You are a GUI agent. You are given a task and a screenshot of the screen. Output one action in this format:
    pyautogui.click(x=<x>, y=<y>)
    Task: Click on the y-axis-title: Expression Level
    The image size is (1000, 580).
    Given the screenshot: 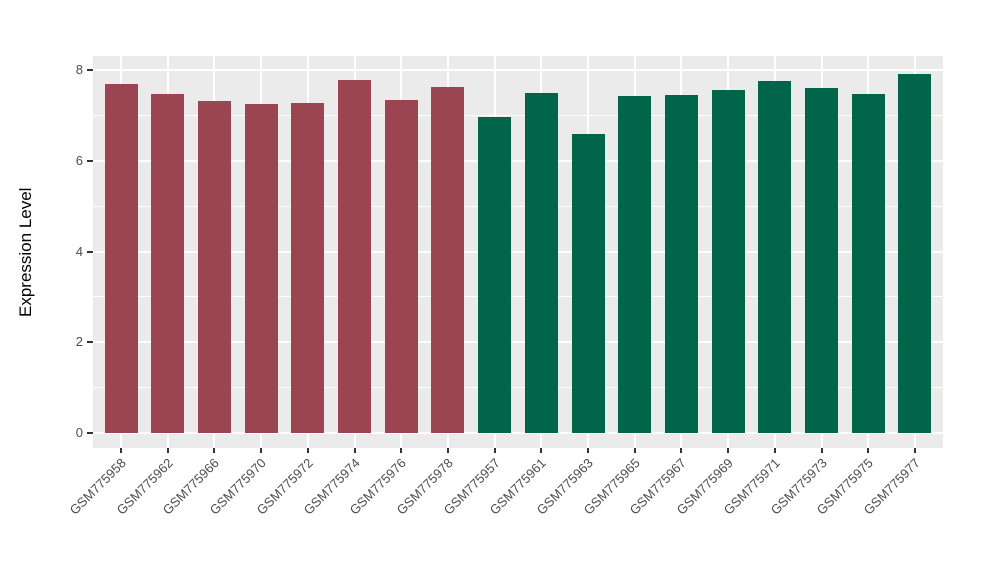 What is the action you would take?
    pyautogui.click(x=25, y=252)
    